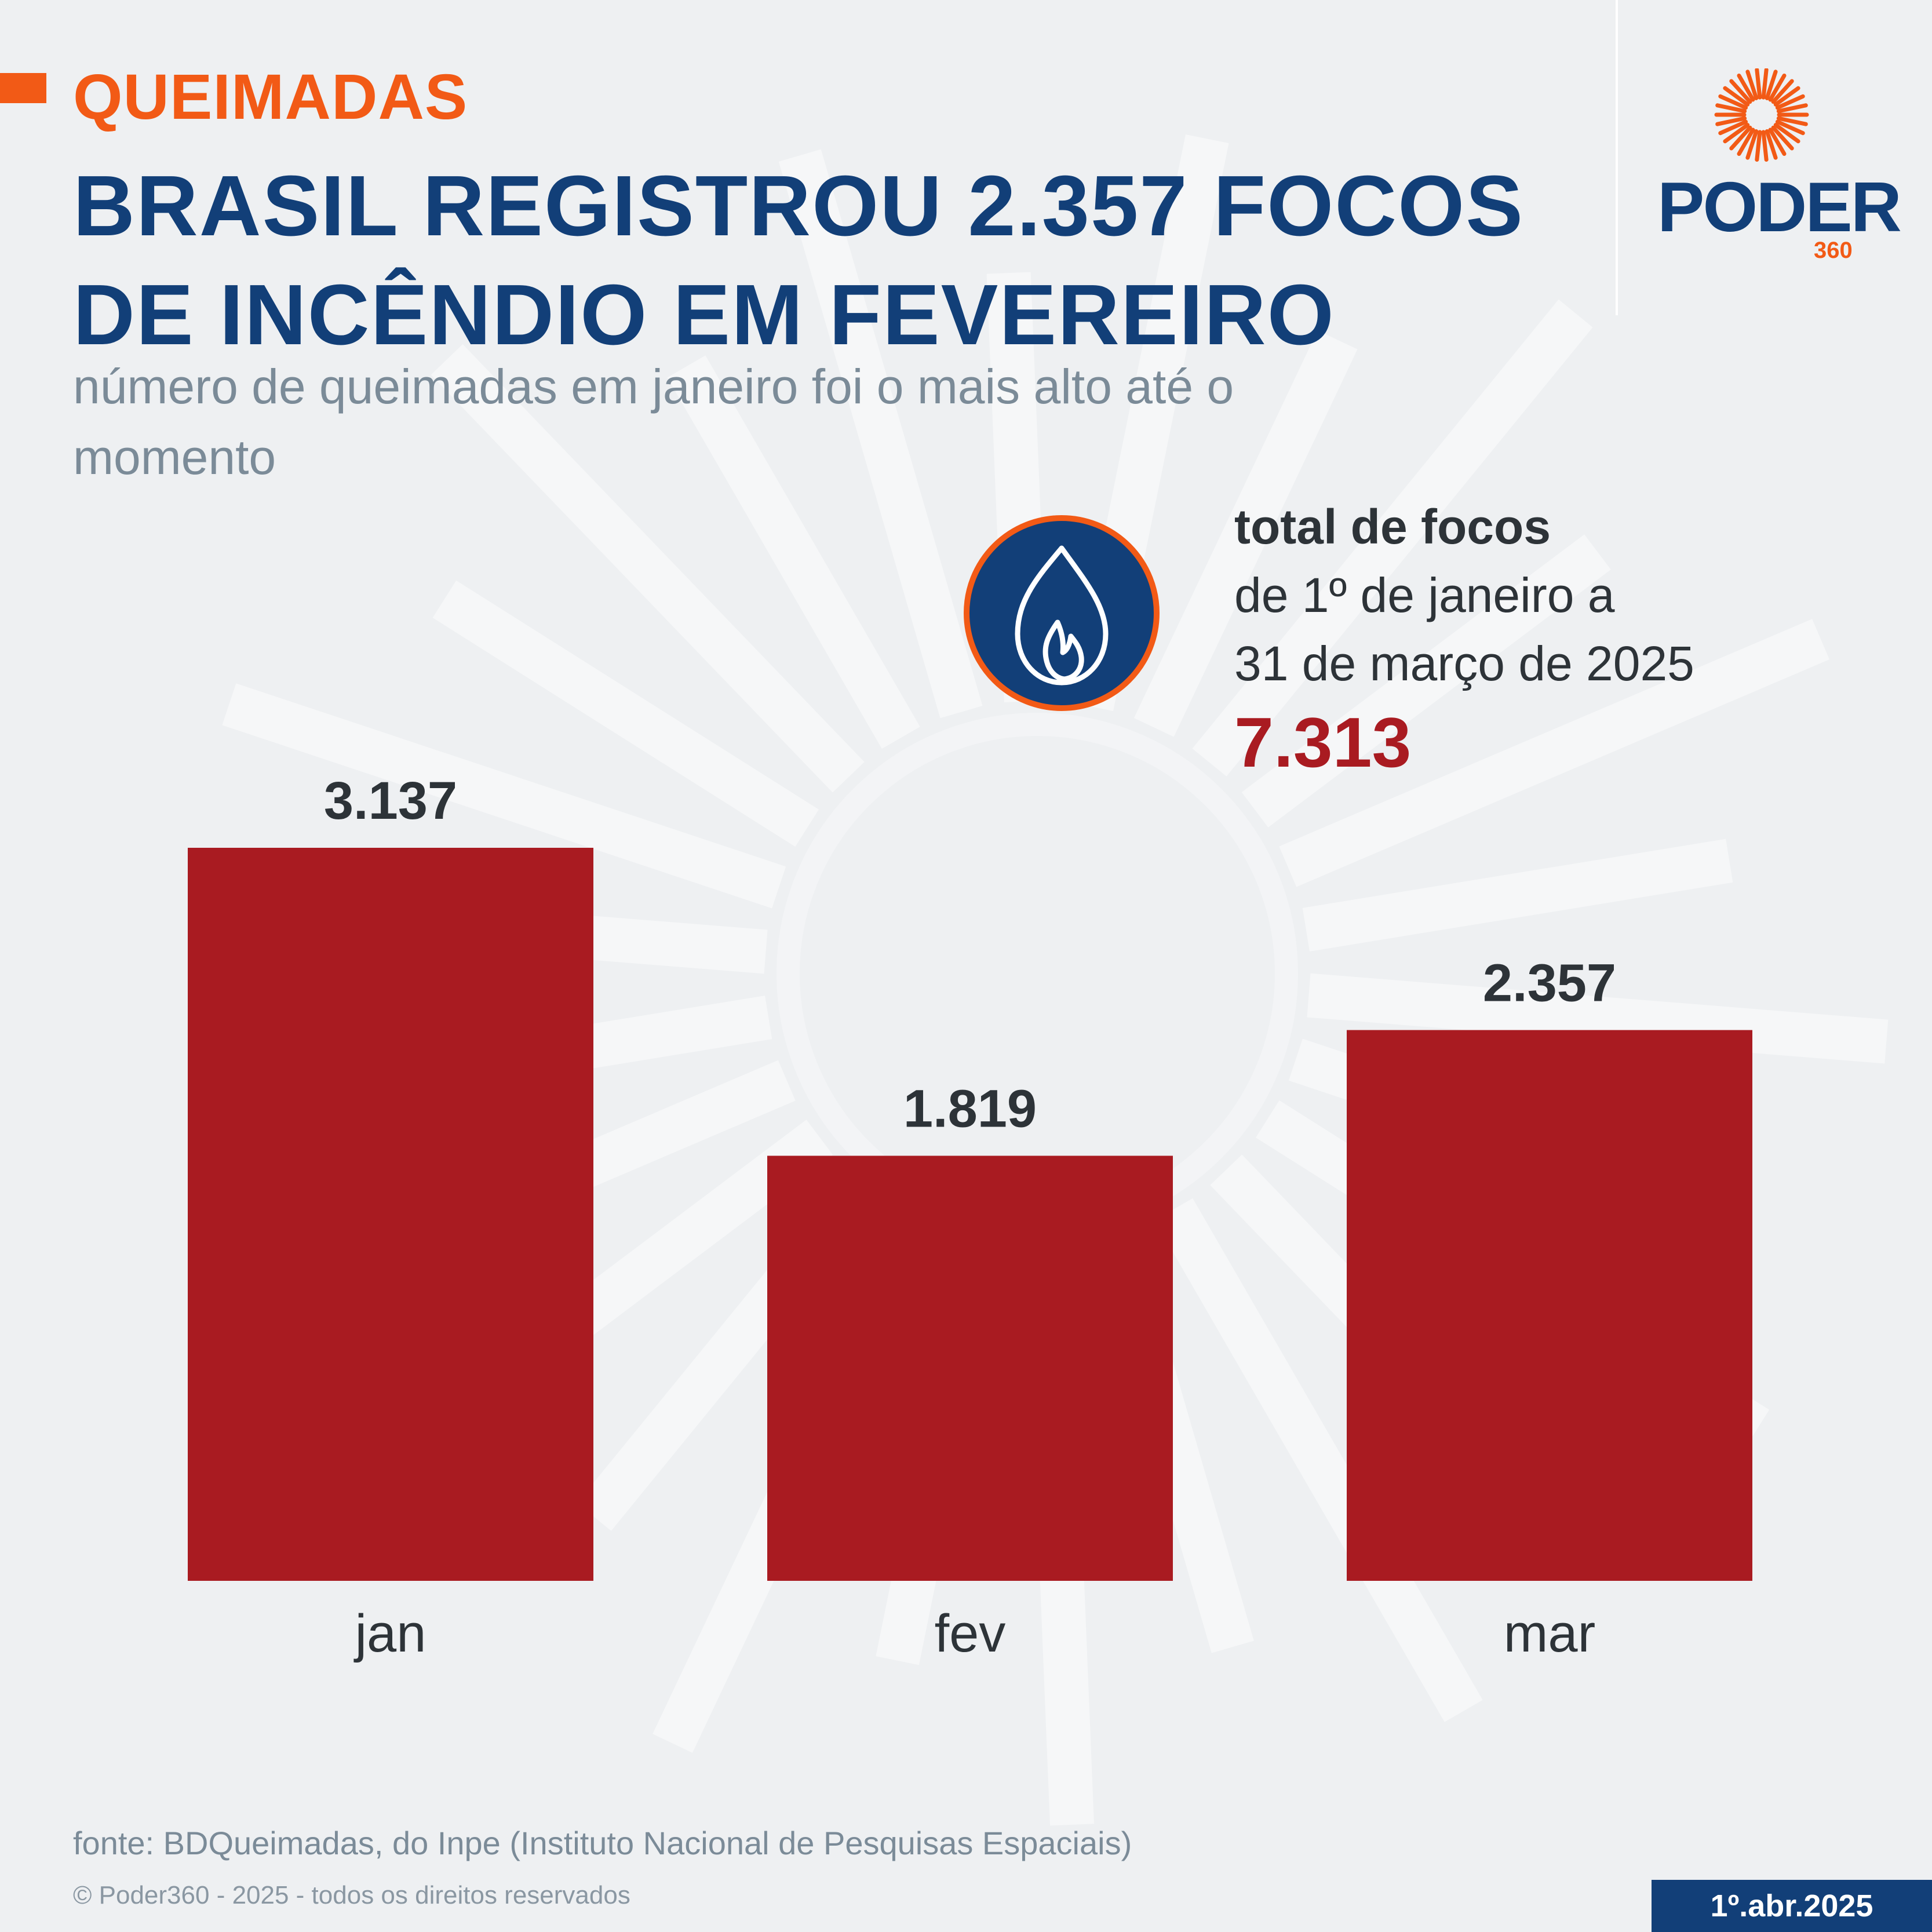 This screenshot has height=1932, width=1932. I want to click on bar-value-label: 2.357, so click(1549, 983).